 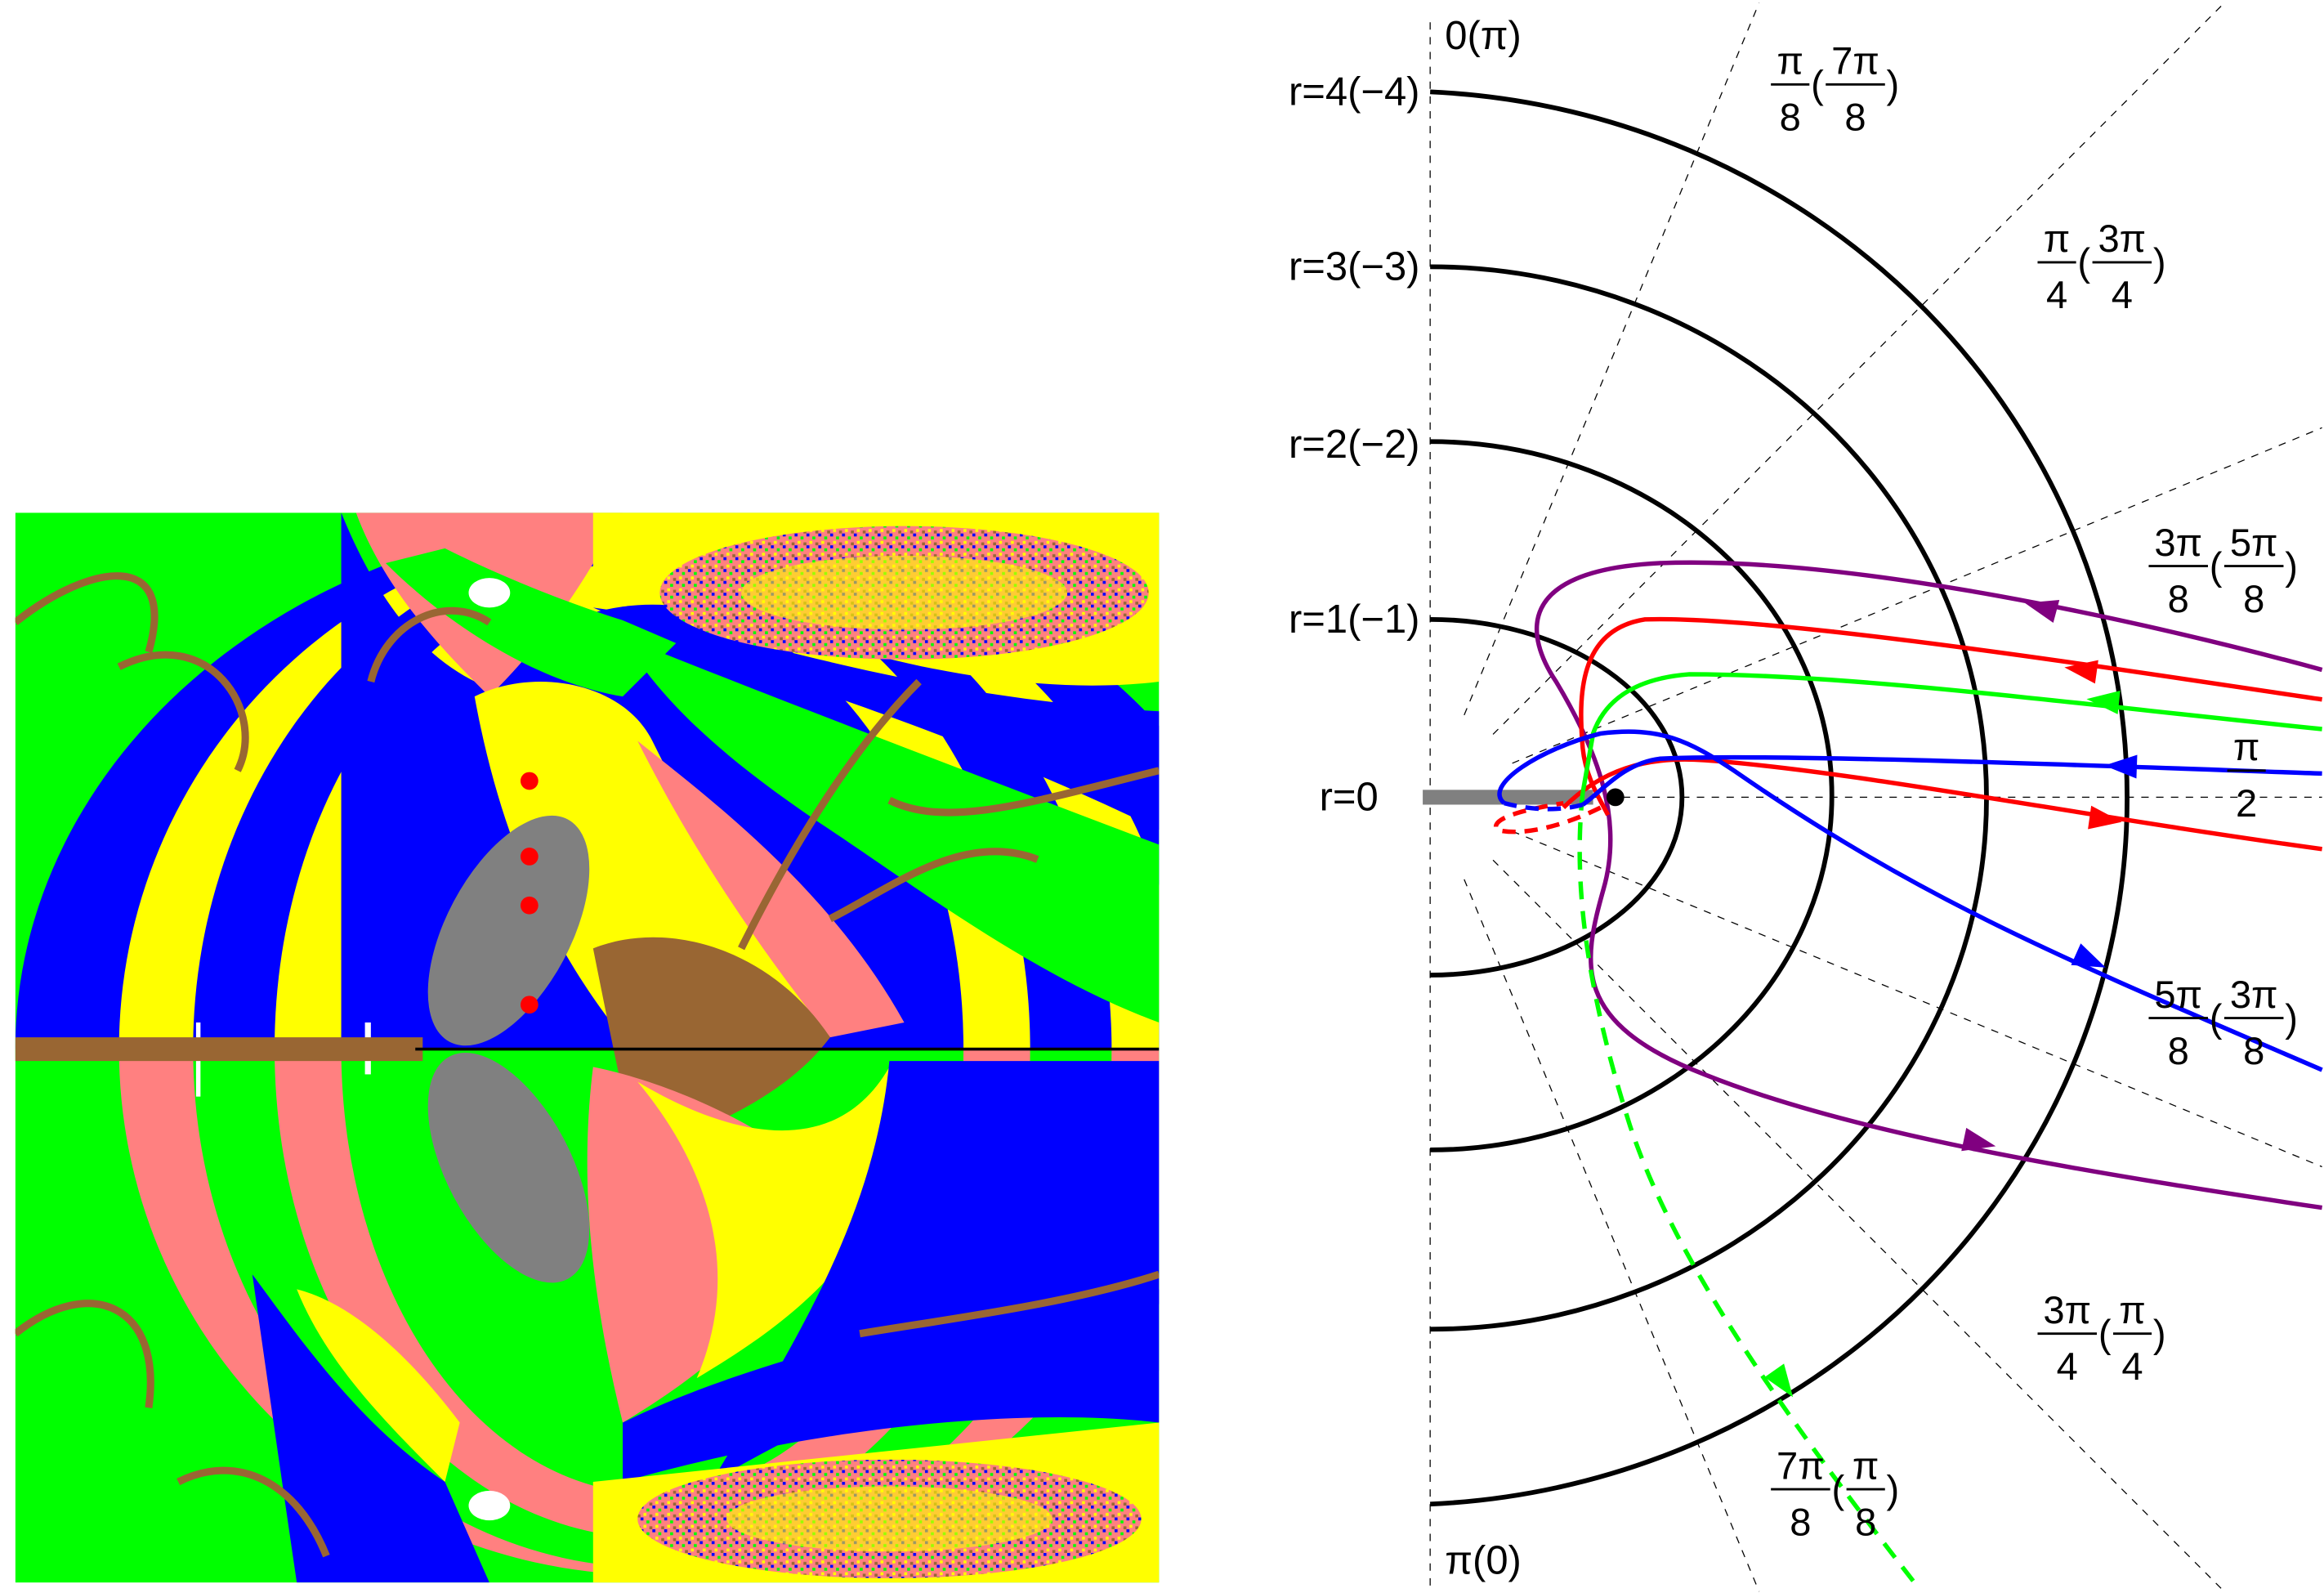 I want to click on angle-label: π8(7π8), so click(x=1835, y=89).